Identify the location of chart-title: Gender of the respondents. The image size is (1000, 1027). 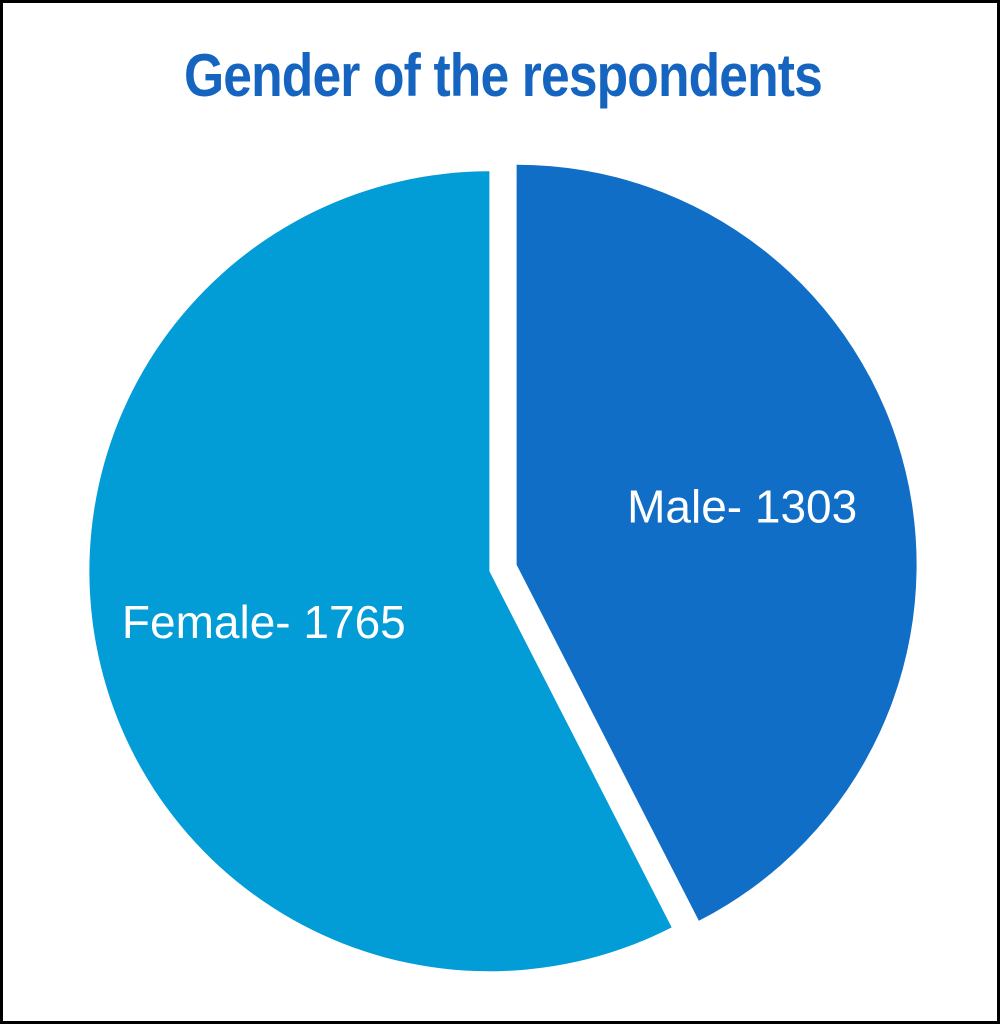
(503, 75).